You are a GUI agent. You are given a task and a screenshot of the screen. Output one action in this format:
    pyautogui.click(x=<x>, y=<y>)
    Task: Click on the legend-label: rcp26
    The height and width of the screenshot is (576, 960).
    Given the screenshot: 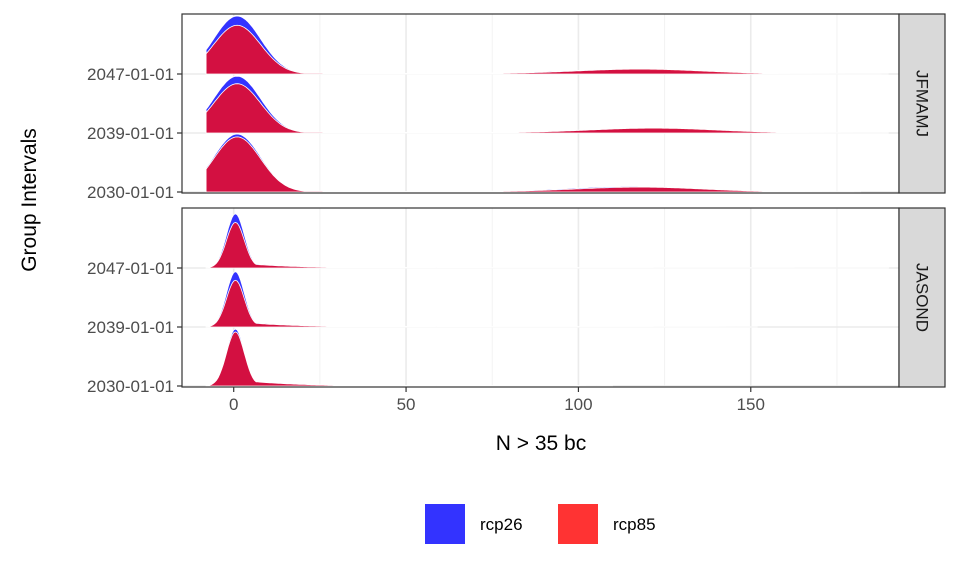 What is the action you would take?
    pyautogui.click(x=501, y=524)
    